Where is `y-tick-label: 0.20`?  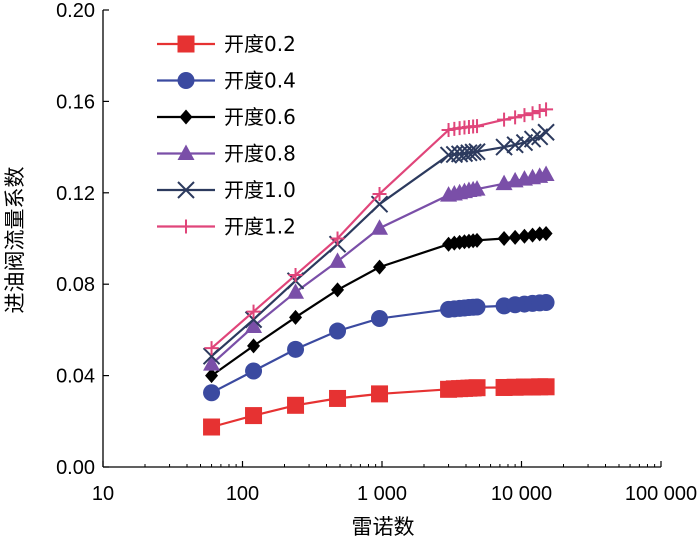
y-tick-label: 0.20 is located at coordinates (75, 11).